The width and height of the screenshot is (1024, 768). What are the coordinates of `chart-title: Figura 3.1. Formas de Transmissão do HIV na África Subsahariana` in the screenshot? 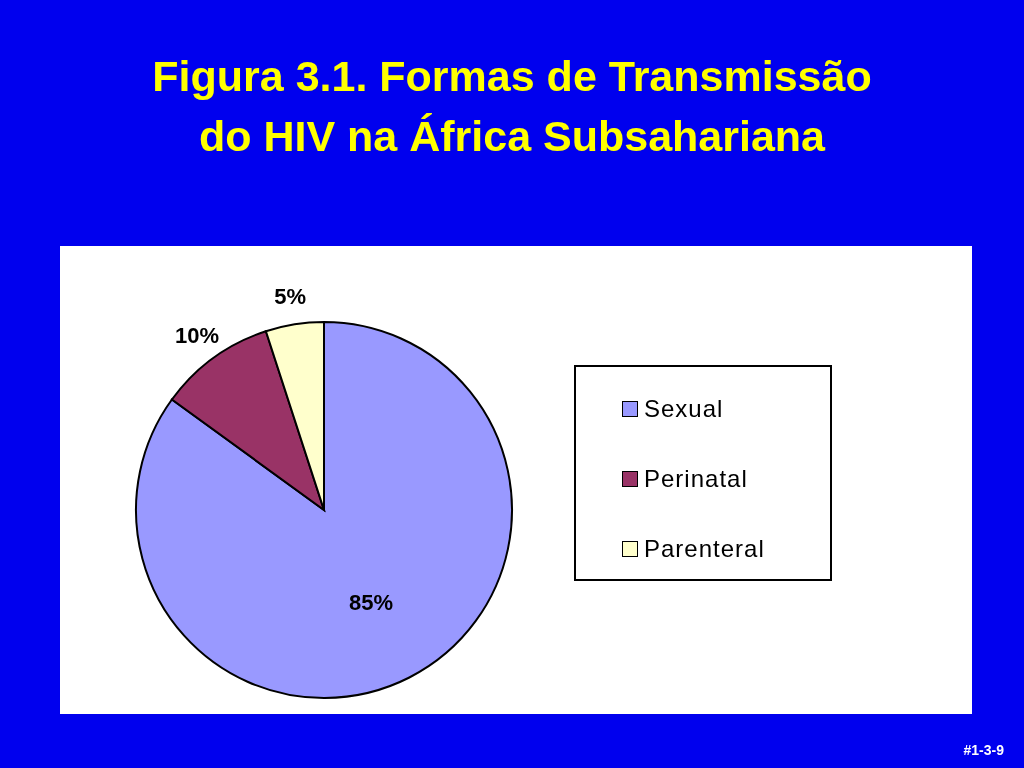 It's located at (512, 106).